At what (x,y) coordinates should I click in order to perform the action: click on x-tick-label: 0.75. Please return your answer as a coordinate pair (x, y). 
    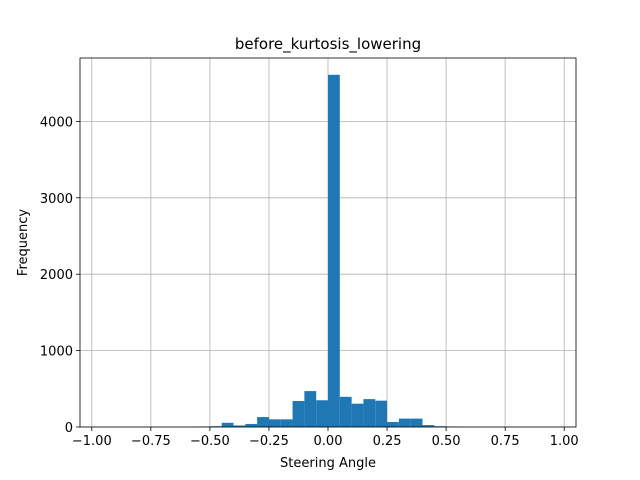
    Looking at the image, I should click on (505, 441).